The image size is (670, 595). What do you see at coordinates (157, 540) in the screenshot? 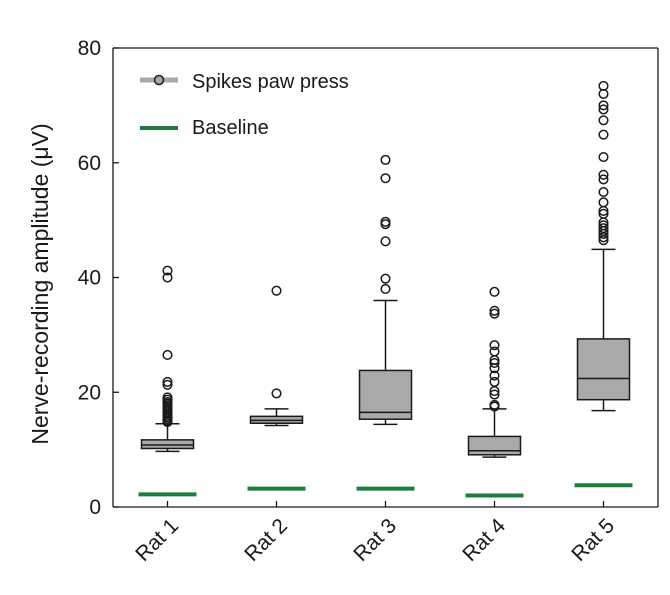
I see `x-tick-label-rat-1: Rat 1` at bounding box center [157, 540].